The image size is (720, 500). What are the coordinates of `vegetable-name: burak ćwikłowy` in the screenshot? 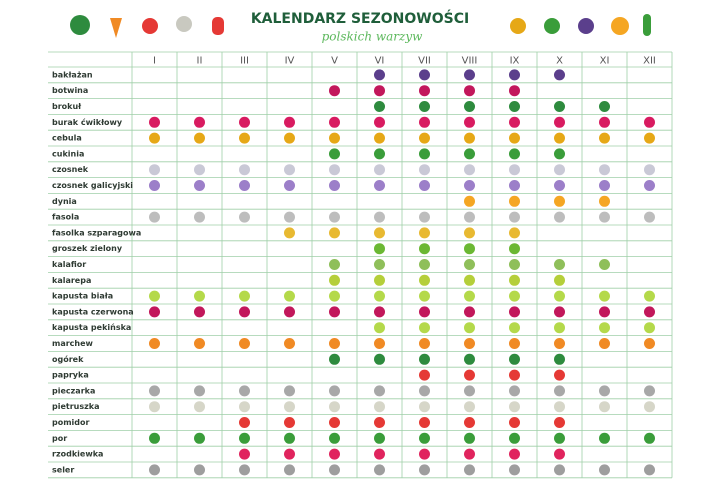 It's located at (87, 122).